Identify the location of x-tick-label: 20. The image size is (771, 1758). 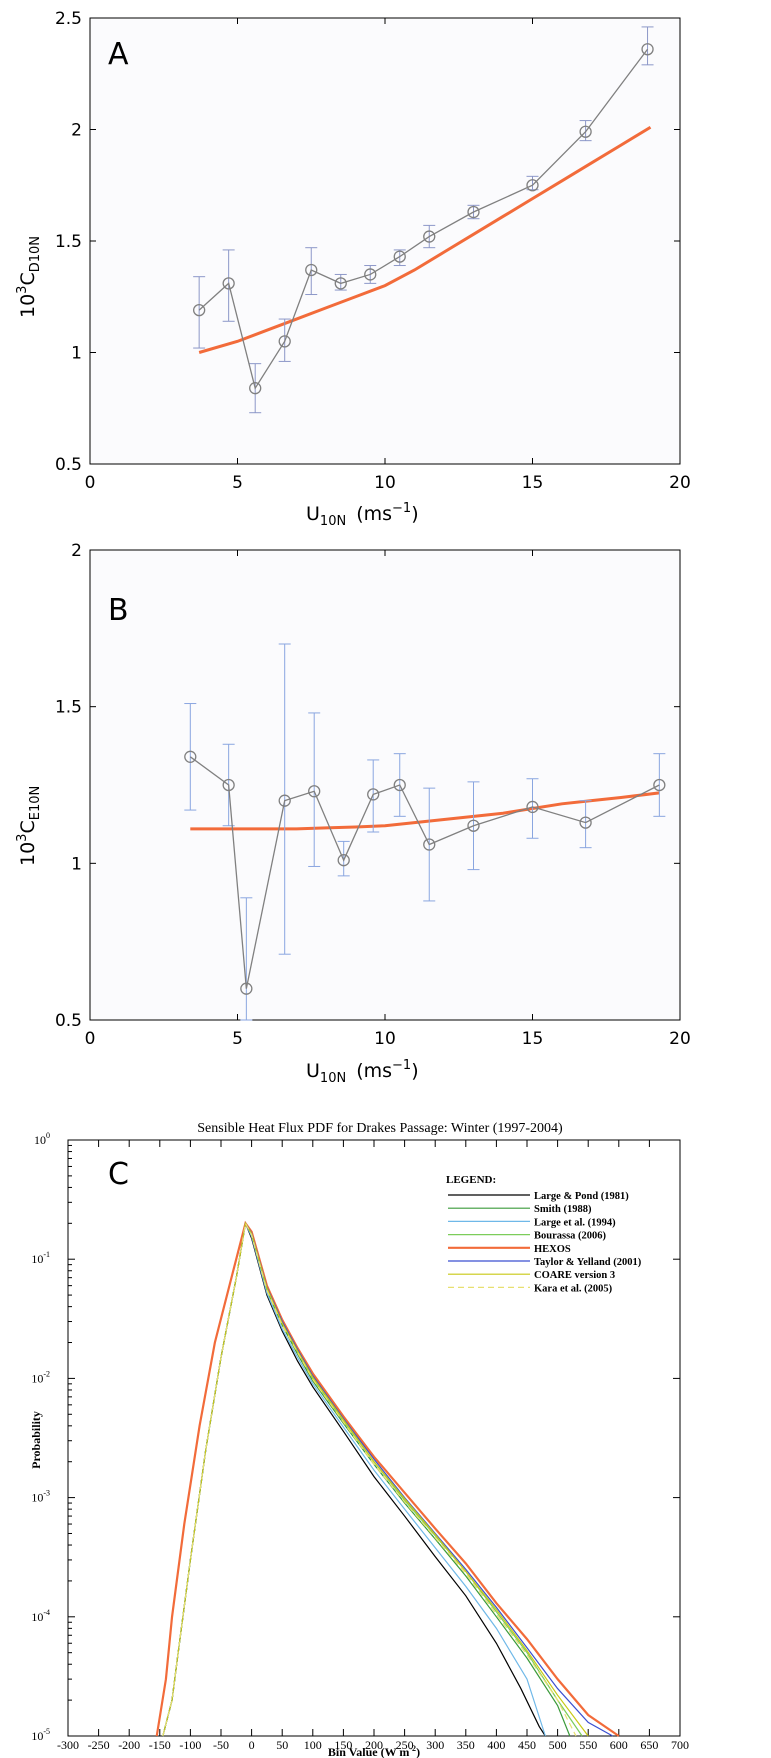
(680, 1039).